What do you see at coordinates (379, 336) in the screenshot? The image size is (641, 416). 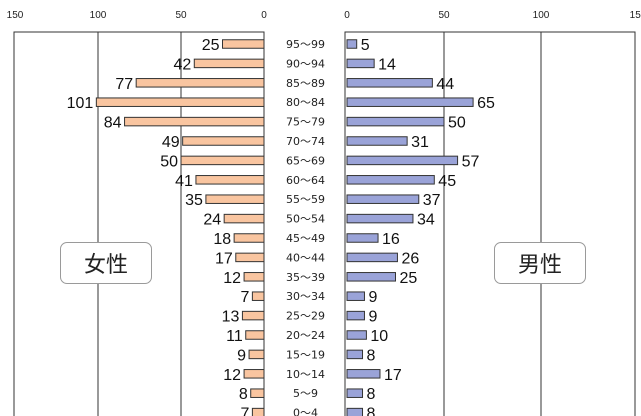 I see `male-value-label: 10` at bounding box center [379, 336].